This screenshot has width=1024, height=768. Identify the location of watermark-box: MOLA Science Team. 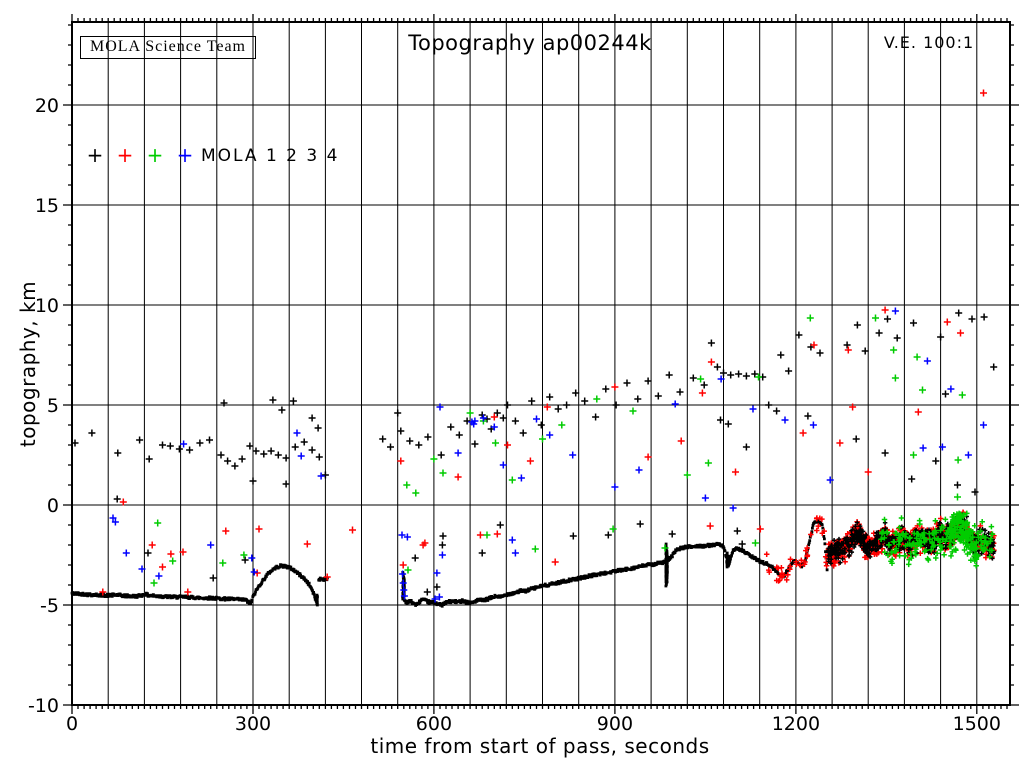
(168, 47).